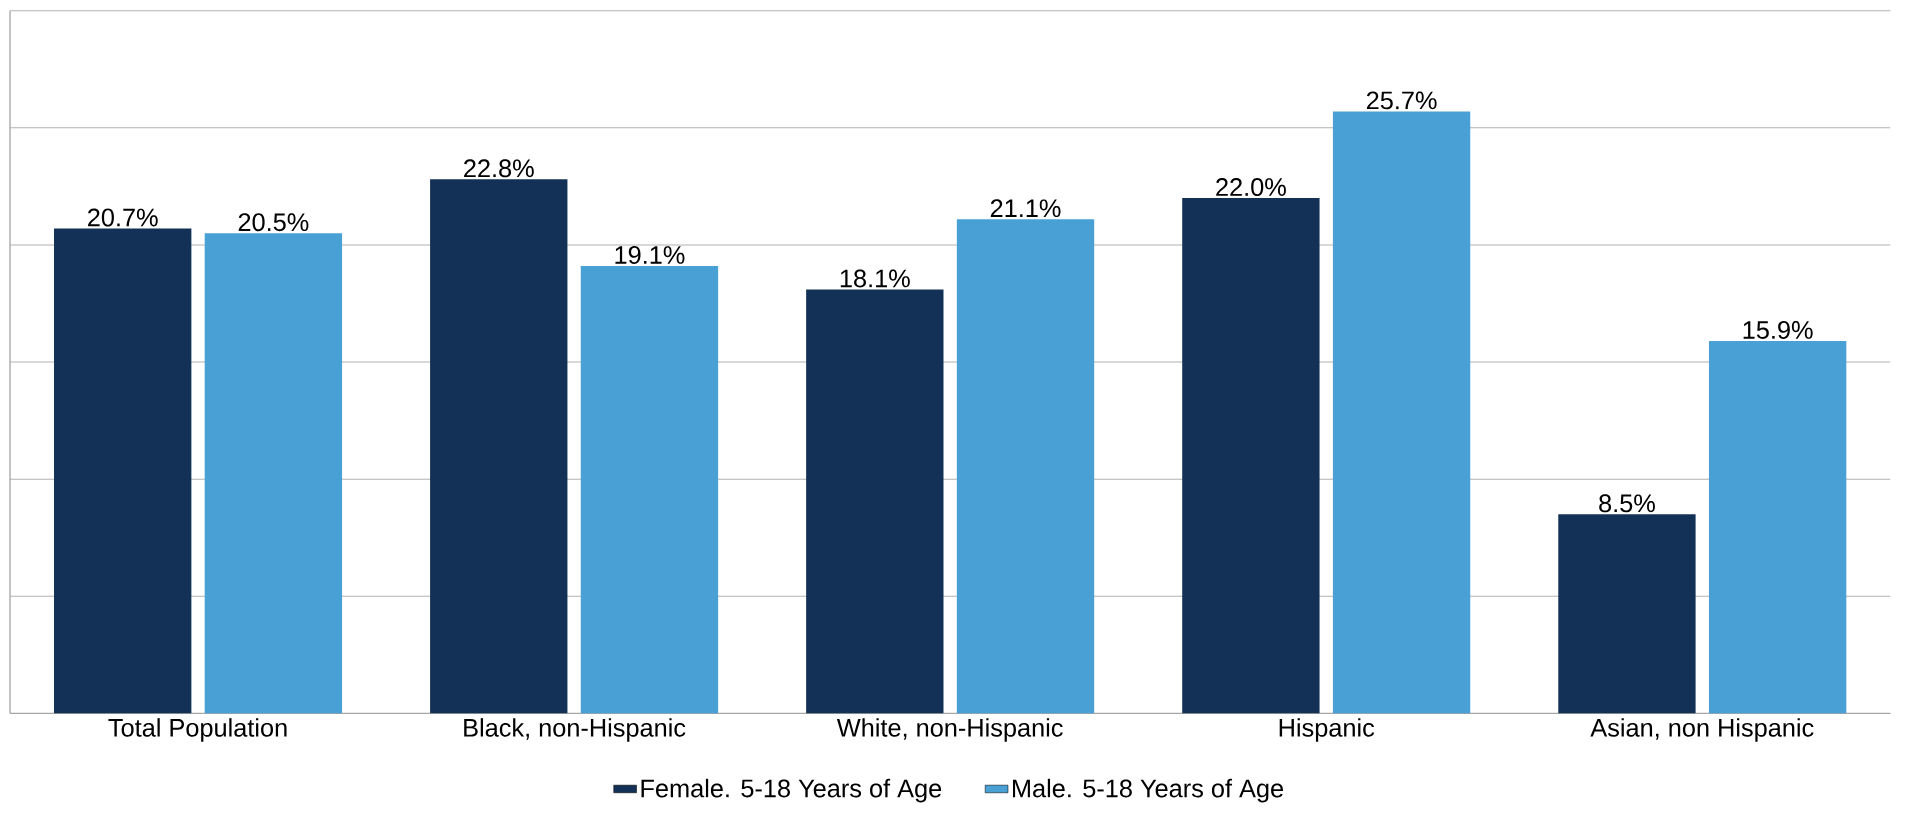 The image size is (1915, 836). Describe the element at coordinates (1251, 187) in the screenshot. I see `data-label: 22.0%` at that location.